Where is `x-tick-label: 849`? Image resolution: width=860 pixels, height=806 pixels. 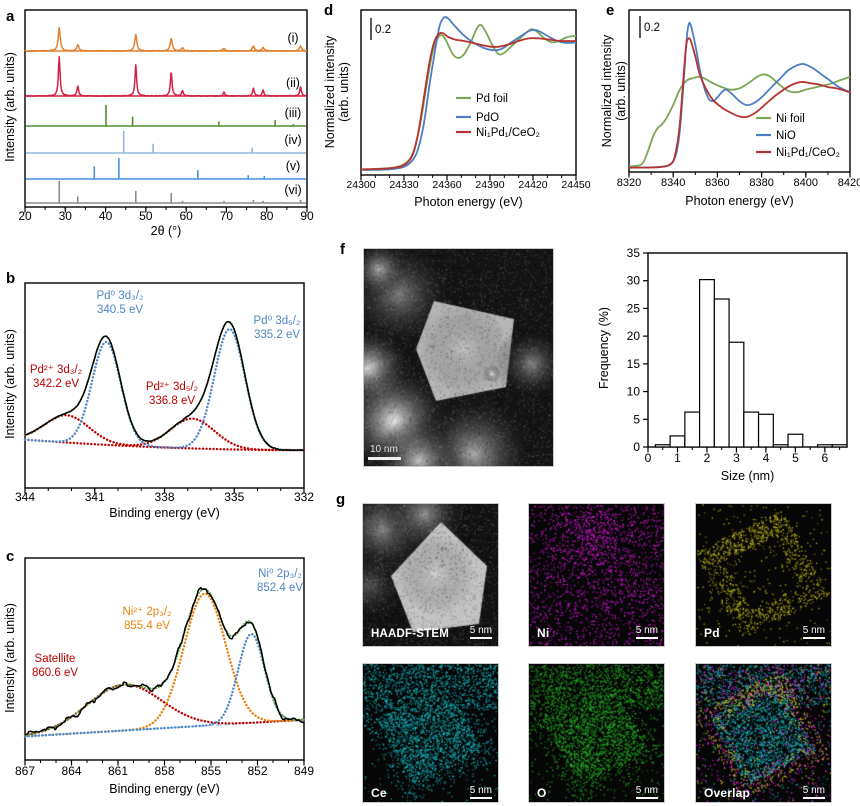
x-tick-label: 849 is located at coordinates (304, 771).